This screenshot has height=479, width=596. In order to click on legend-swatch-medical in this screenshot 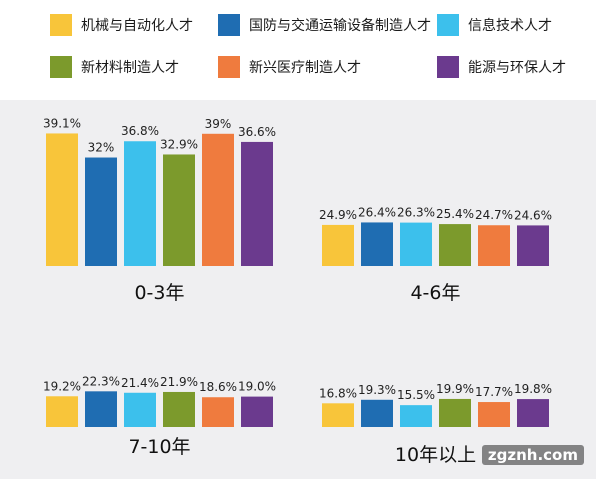, I will do `click(229, 67)`.